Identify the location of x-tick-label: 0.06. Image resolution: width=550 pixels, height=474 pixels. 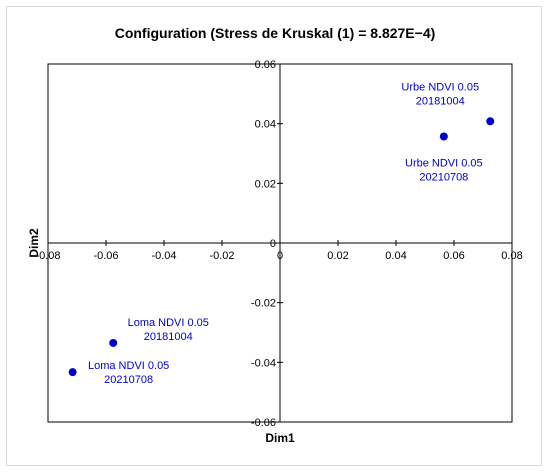
(453, 256).